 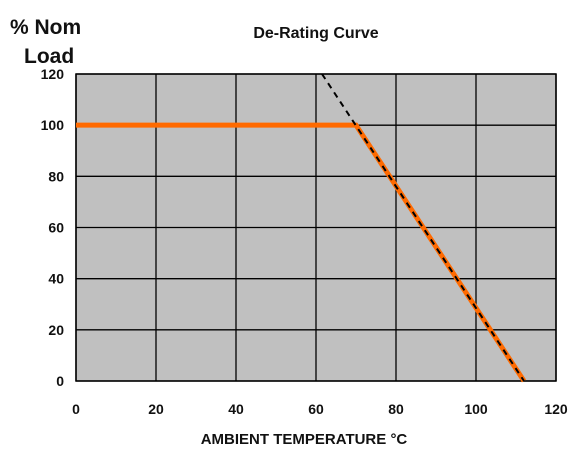 I want to click on y-tick-label: 40, so click(x=56, y=279).